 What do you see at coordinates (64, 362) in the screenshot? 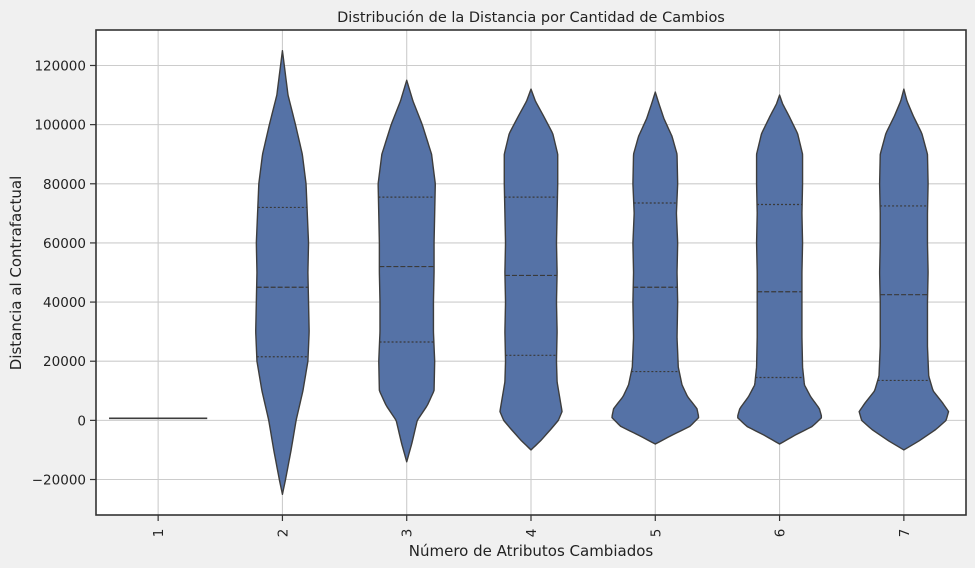
I see `y-tick-label: 20000` at bounding box center [64, 362].